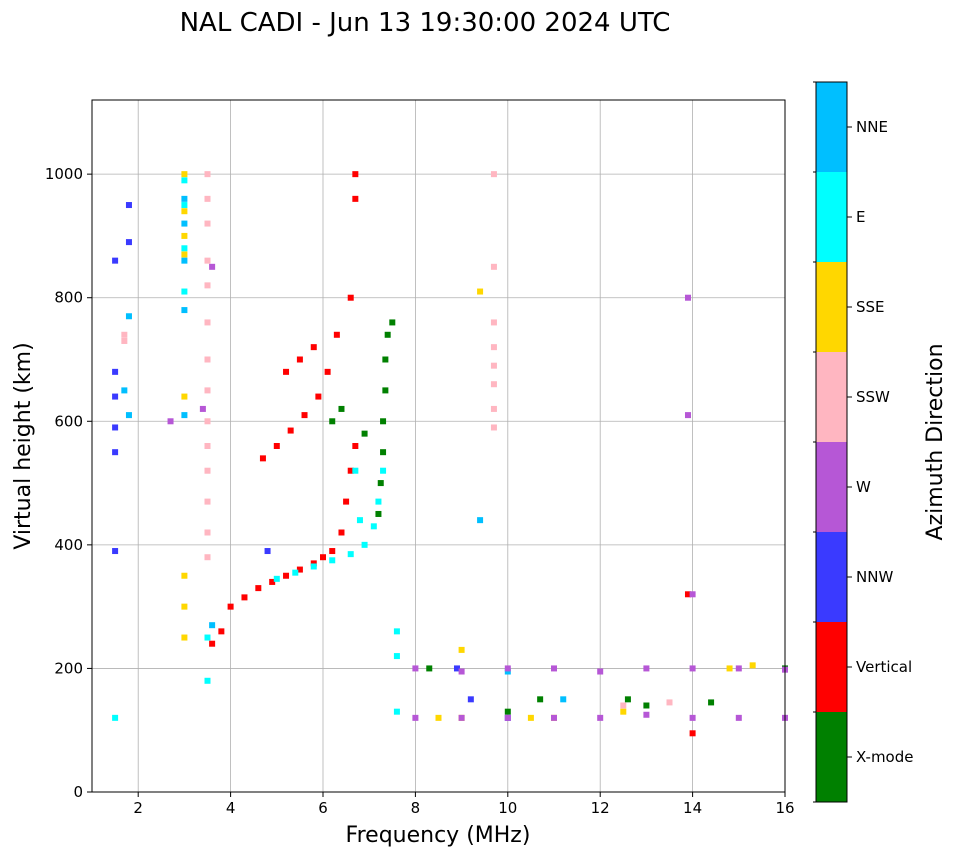 This screenshot has height=857, width=958. What do you see at coordinates (784, 808) in the screenshot?
I see `x-tick-label: 16` at bounding box center [784, 808].